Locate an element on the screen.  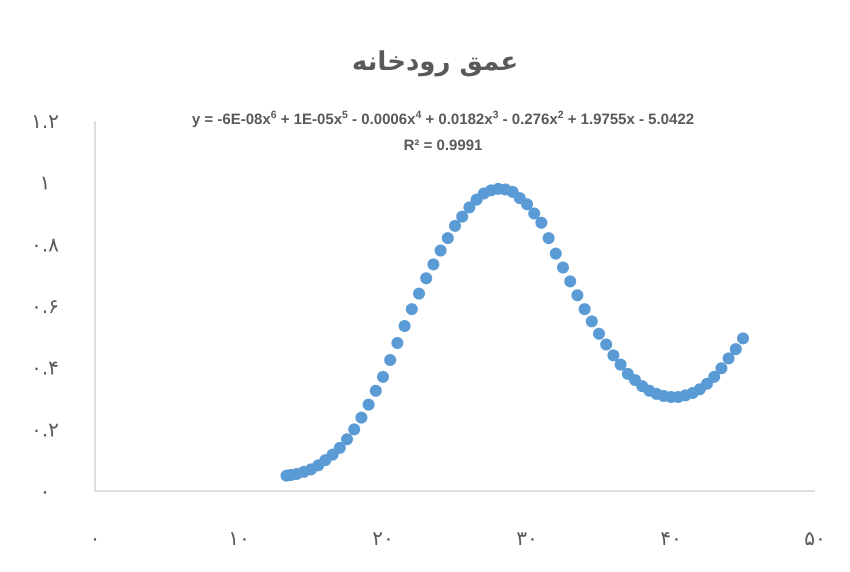
y-tick-label: ۱ is located at coordinates (45, 182).